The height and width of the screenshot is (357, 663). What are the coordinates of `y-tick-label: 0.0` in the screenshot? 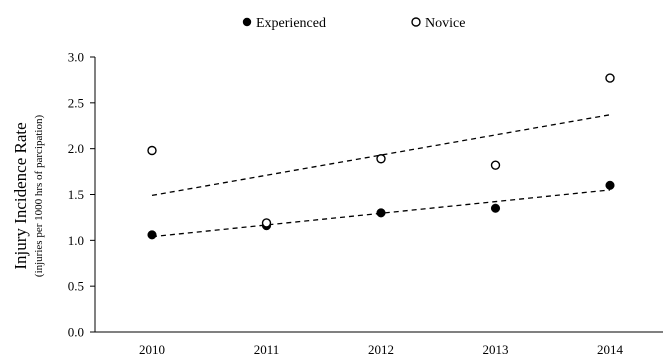 It's located at (76, 332).